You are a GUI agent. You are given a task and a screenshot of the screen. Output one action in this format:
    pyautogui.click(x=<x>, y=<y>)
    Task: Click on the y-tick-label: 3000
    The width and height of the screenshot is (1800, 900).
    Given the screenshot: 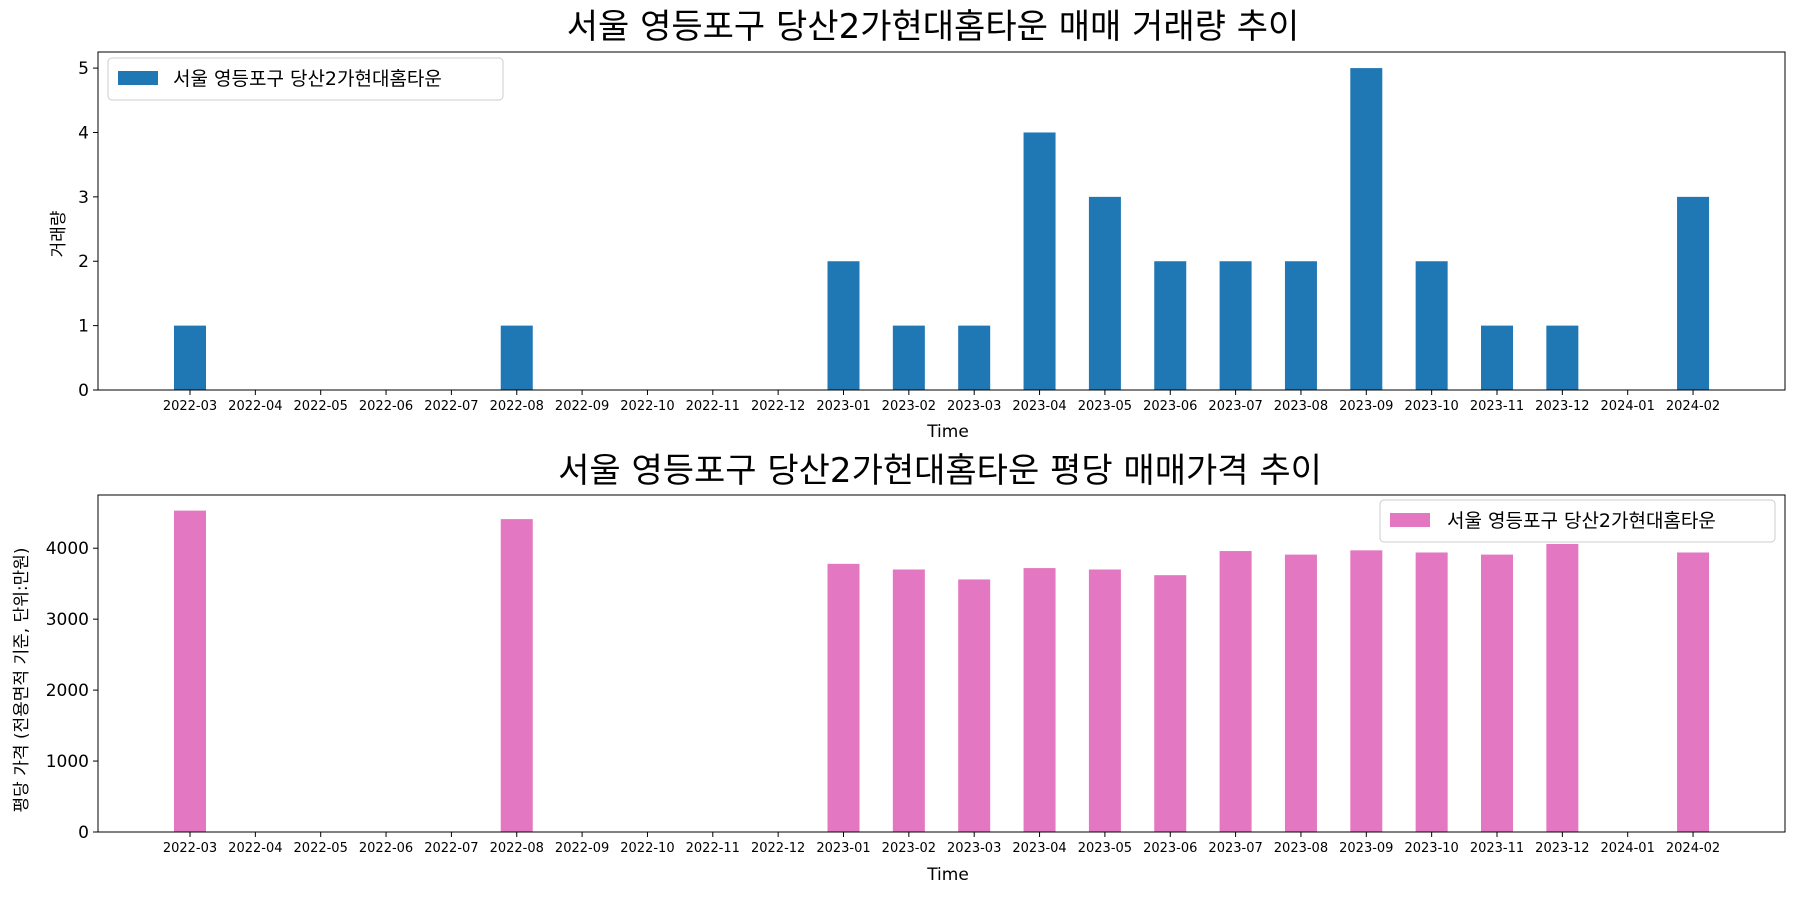 What is the action you would take?
    pyautogui.click(x=67, y=620)
    